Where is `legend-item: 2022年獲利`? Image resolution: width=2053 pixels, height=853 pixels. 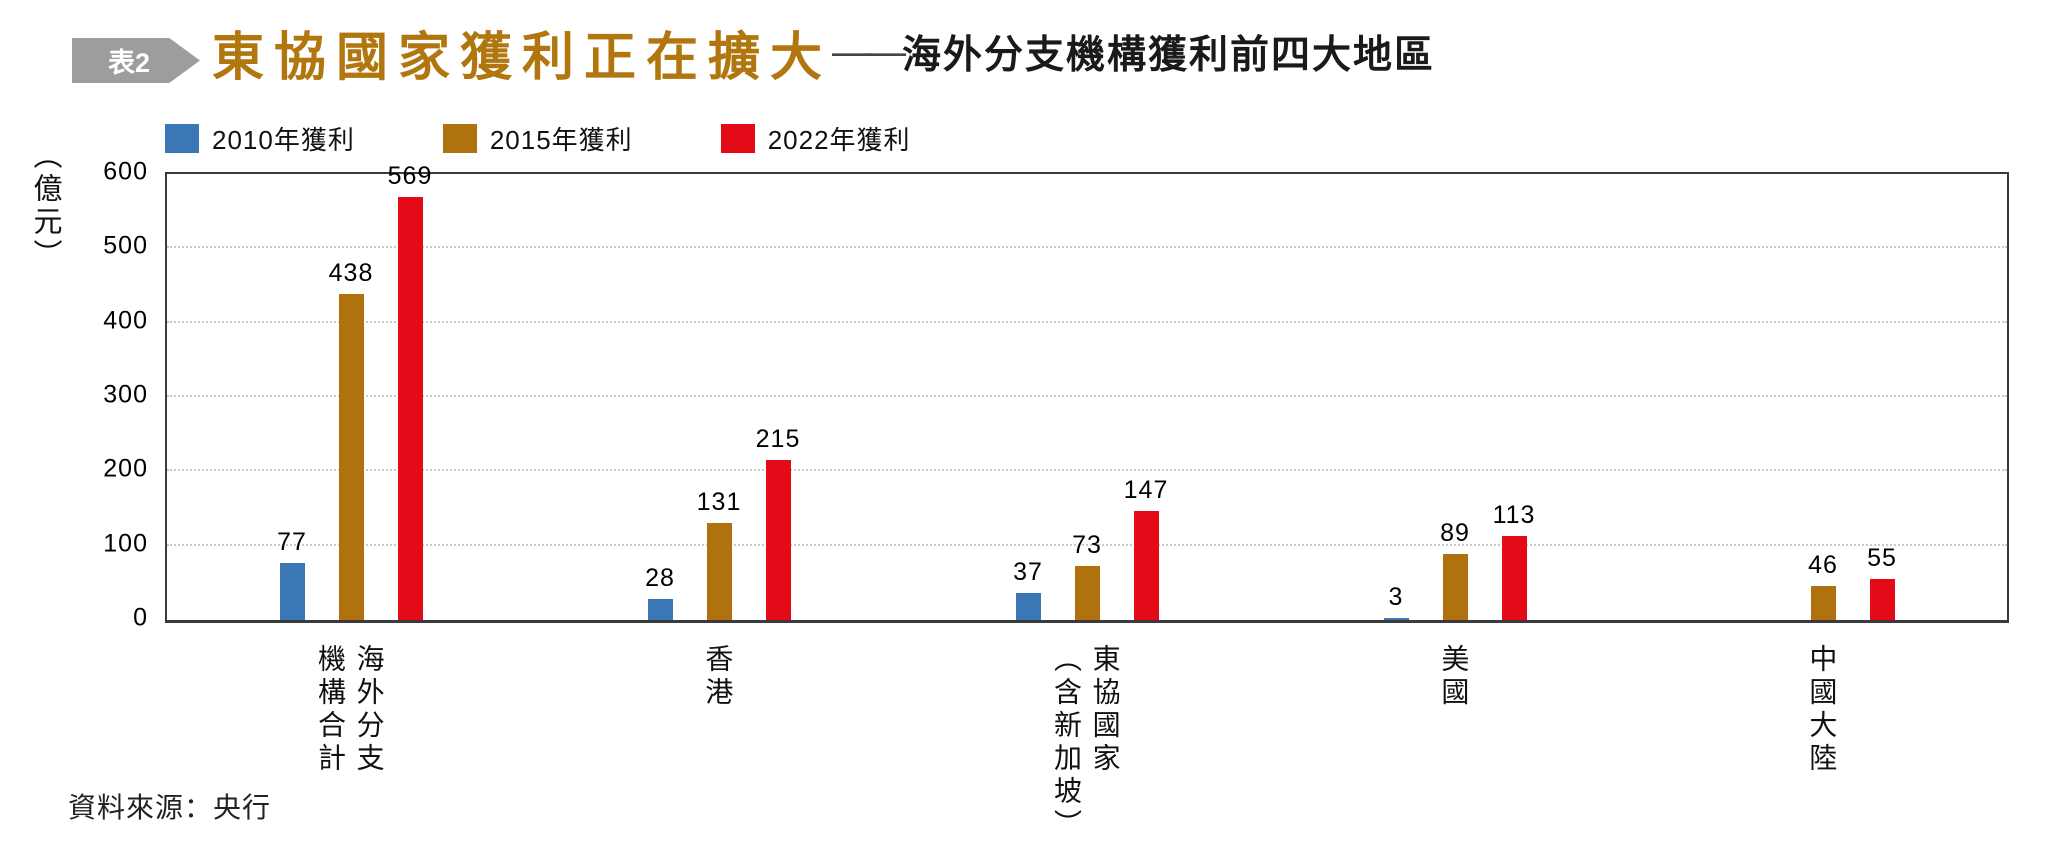 legend-item: 2022年獲利 is located at coordinates (815, 138).